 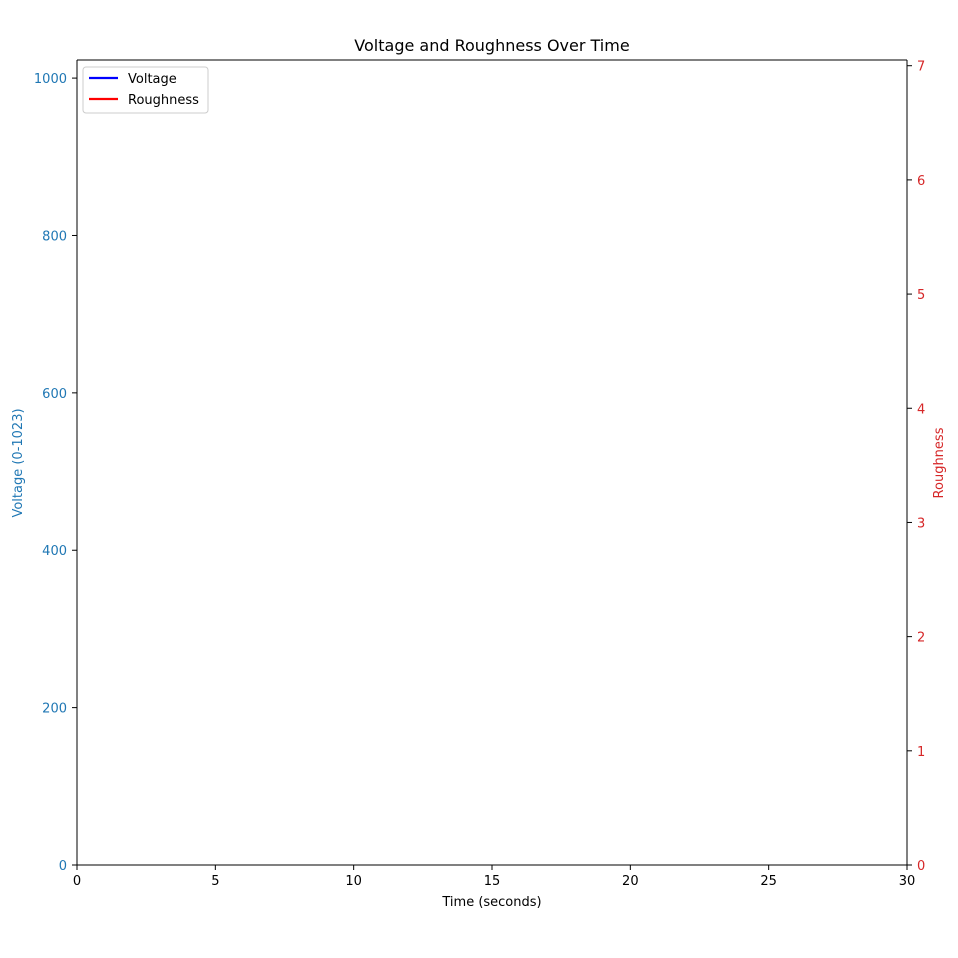 I want to click on x-ticks: 0 5 10 15 20 25 30, so click(x=494, y=877).